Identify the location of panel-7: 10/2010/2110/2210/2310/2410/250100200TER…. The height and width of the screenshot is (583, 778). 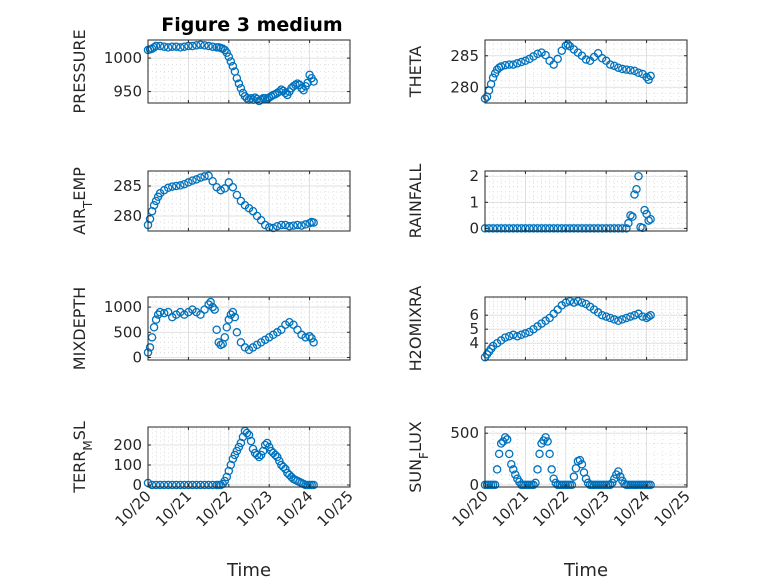
(213, 501).